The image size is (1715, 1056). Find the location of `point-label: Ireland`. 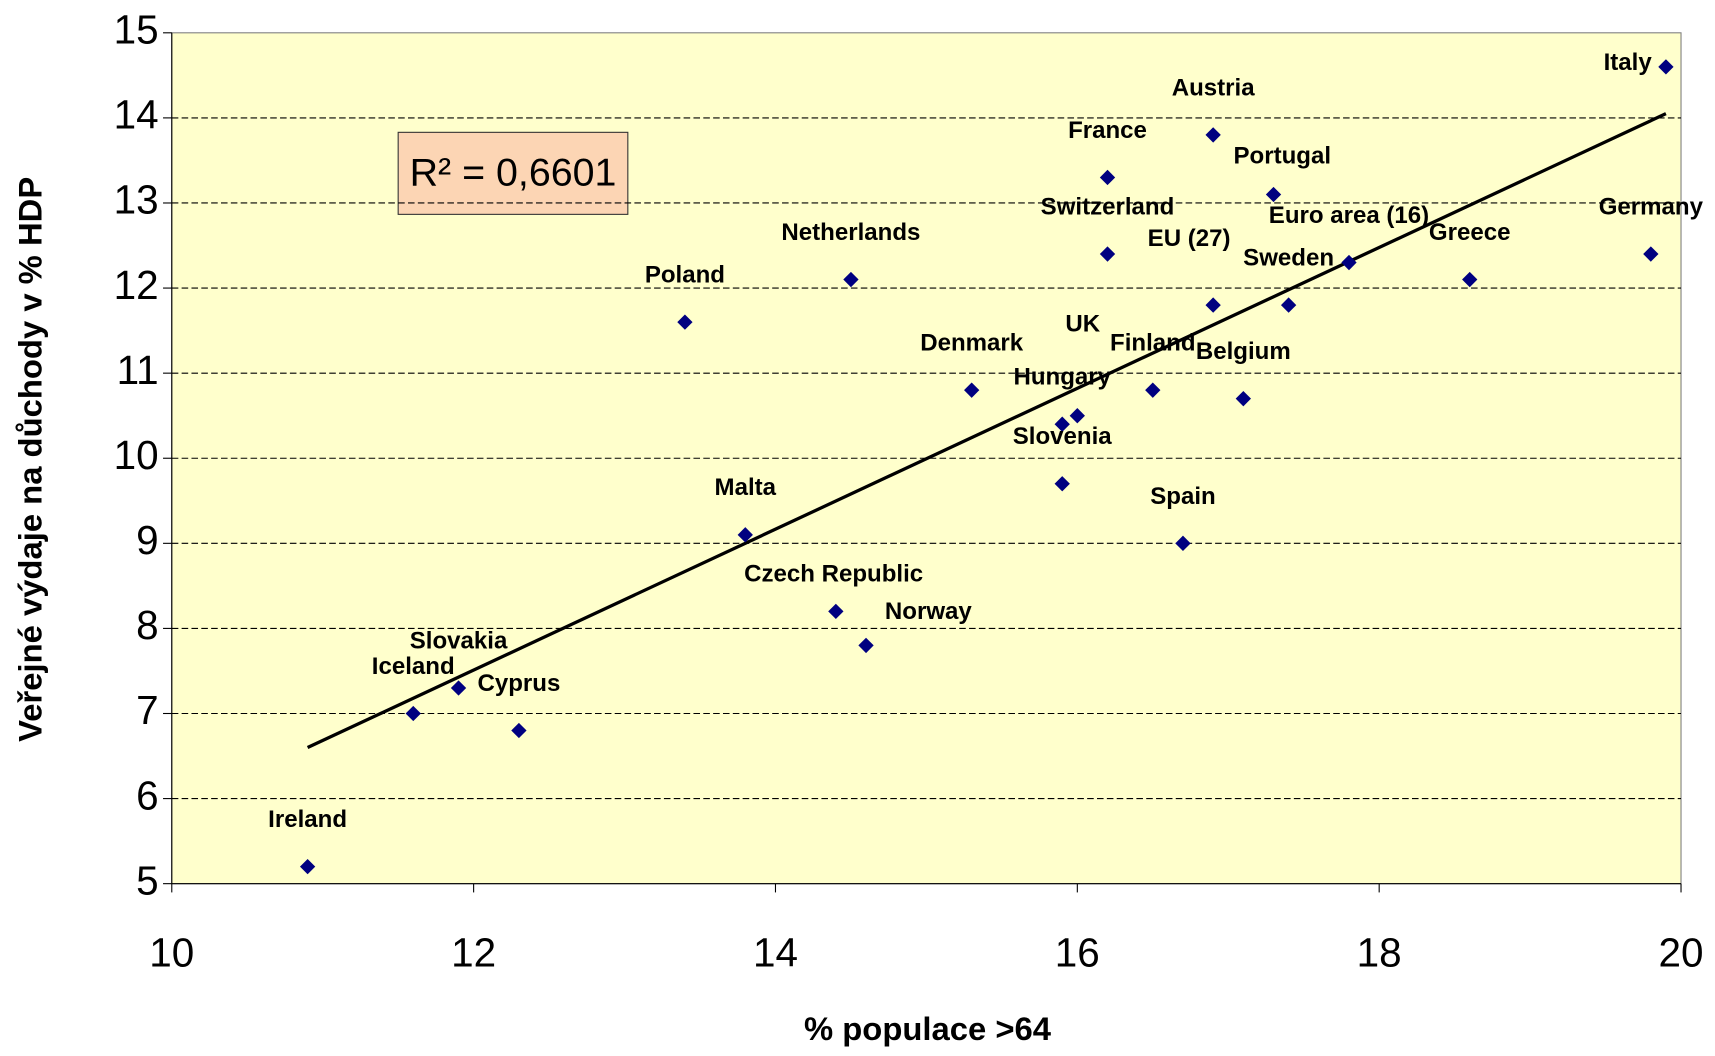

point-label: Ireland is located at coordinates (307, 819).